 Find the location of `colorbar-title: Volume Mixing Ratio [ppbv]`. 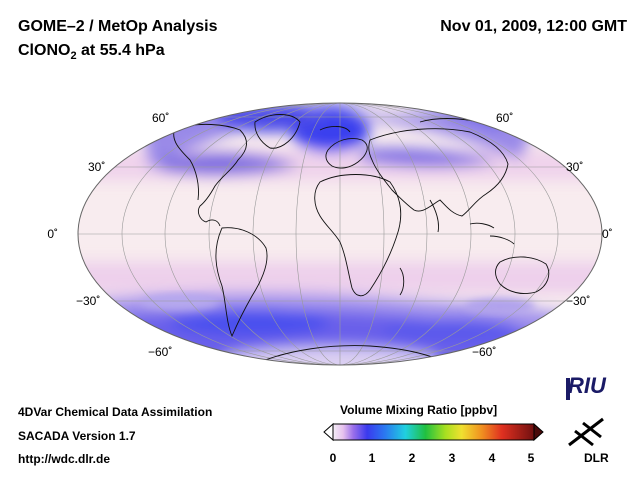

colorbar-title: Volume Mixing Ratio [ppbv] is located at coordinates (419, 410).